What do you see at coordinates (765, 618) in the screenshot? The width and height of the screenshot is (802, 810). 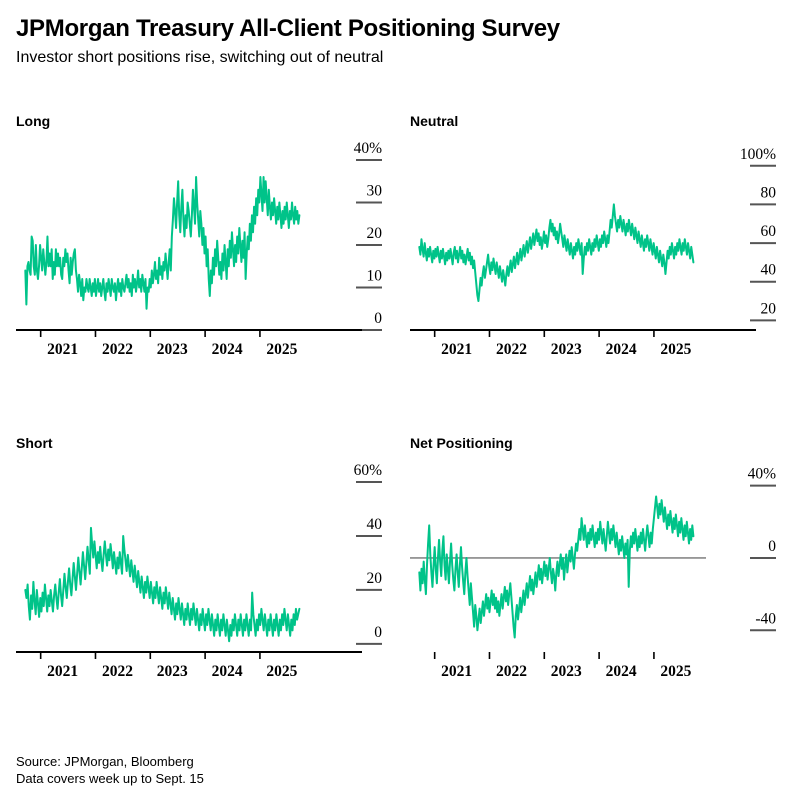 I see `y-tick-label: -40` at bounding box center [765, 618].